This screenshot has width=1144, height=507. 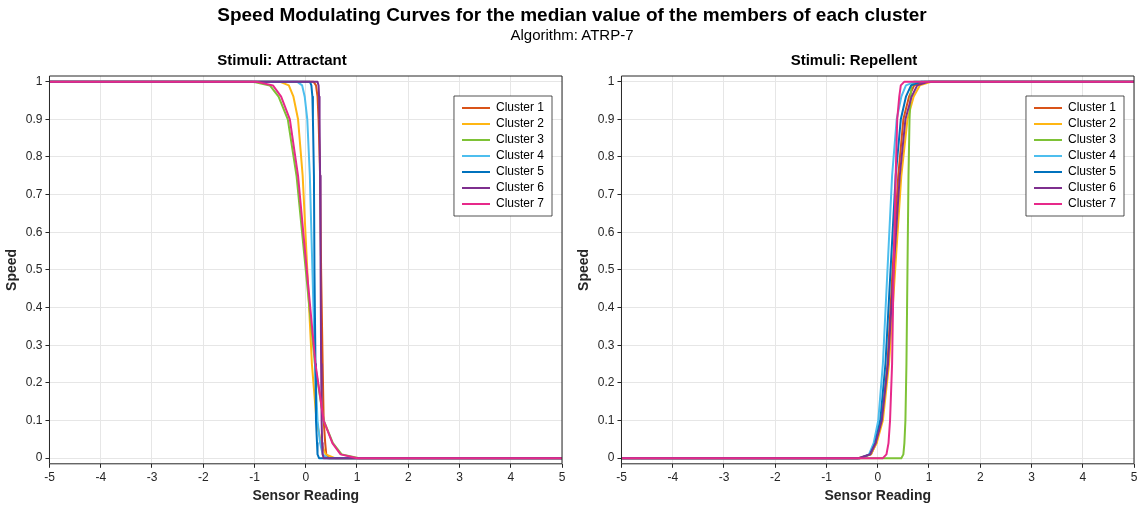 I want to click on text: Speed Modulating Curves for the median value of the members of each cluster, so click(x=572, y=14).